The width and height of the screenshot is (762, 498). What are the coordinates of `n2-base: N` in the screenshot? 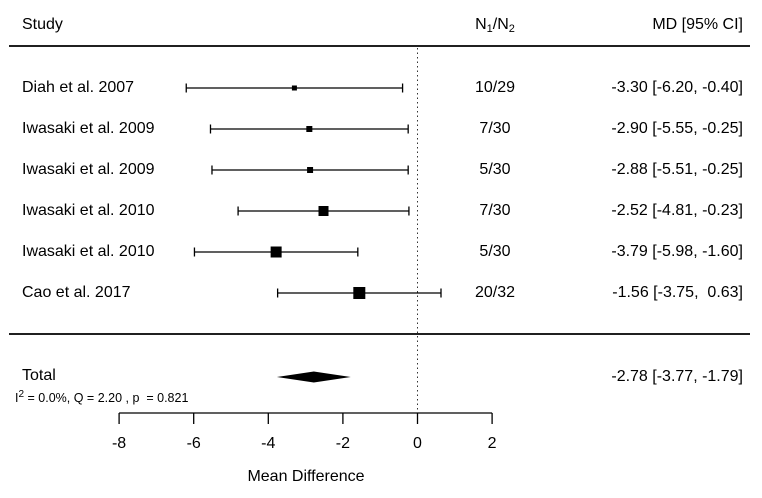 It's located at (503, 24).